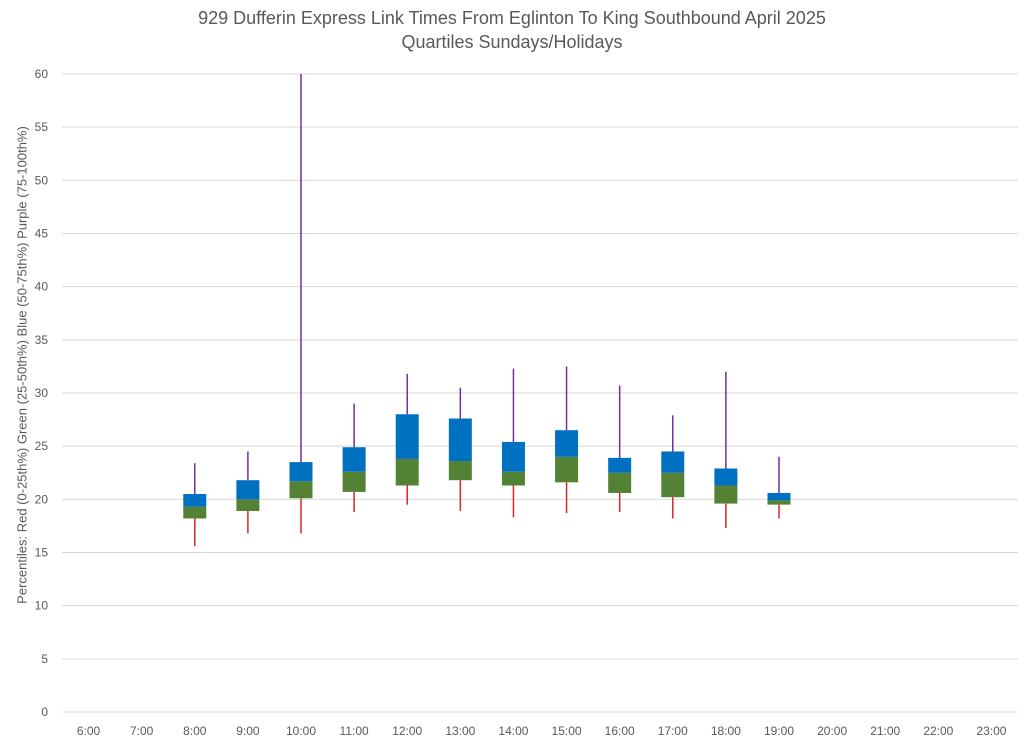  What do you see at coordinates (938, 731) in the screenshot?
I see `x-tick-label: 22:00` at bounding box center [938, 731].